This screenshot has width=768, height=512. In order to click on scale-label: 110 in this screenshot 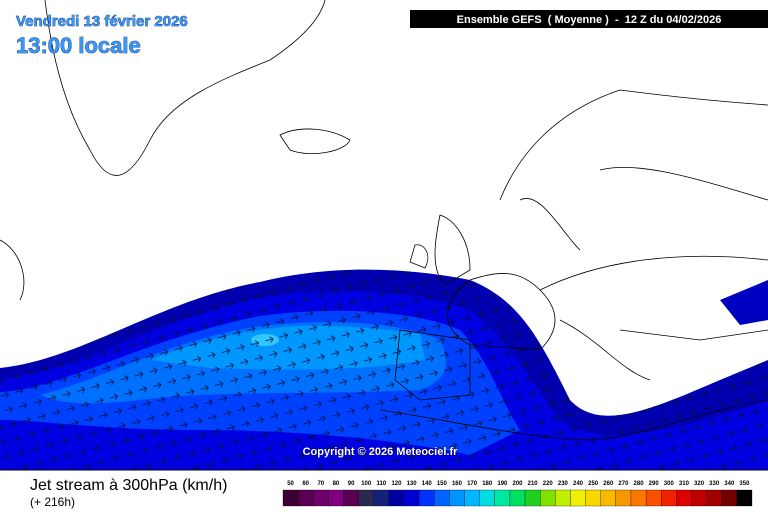, I will do `click(381, 484)`.